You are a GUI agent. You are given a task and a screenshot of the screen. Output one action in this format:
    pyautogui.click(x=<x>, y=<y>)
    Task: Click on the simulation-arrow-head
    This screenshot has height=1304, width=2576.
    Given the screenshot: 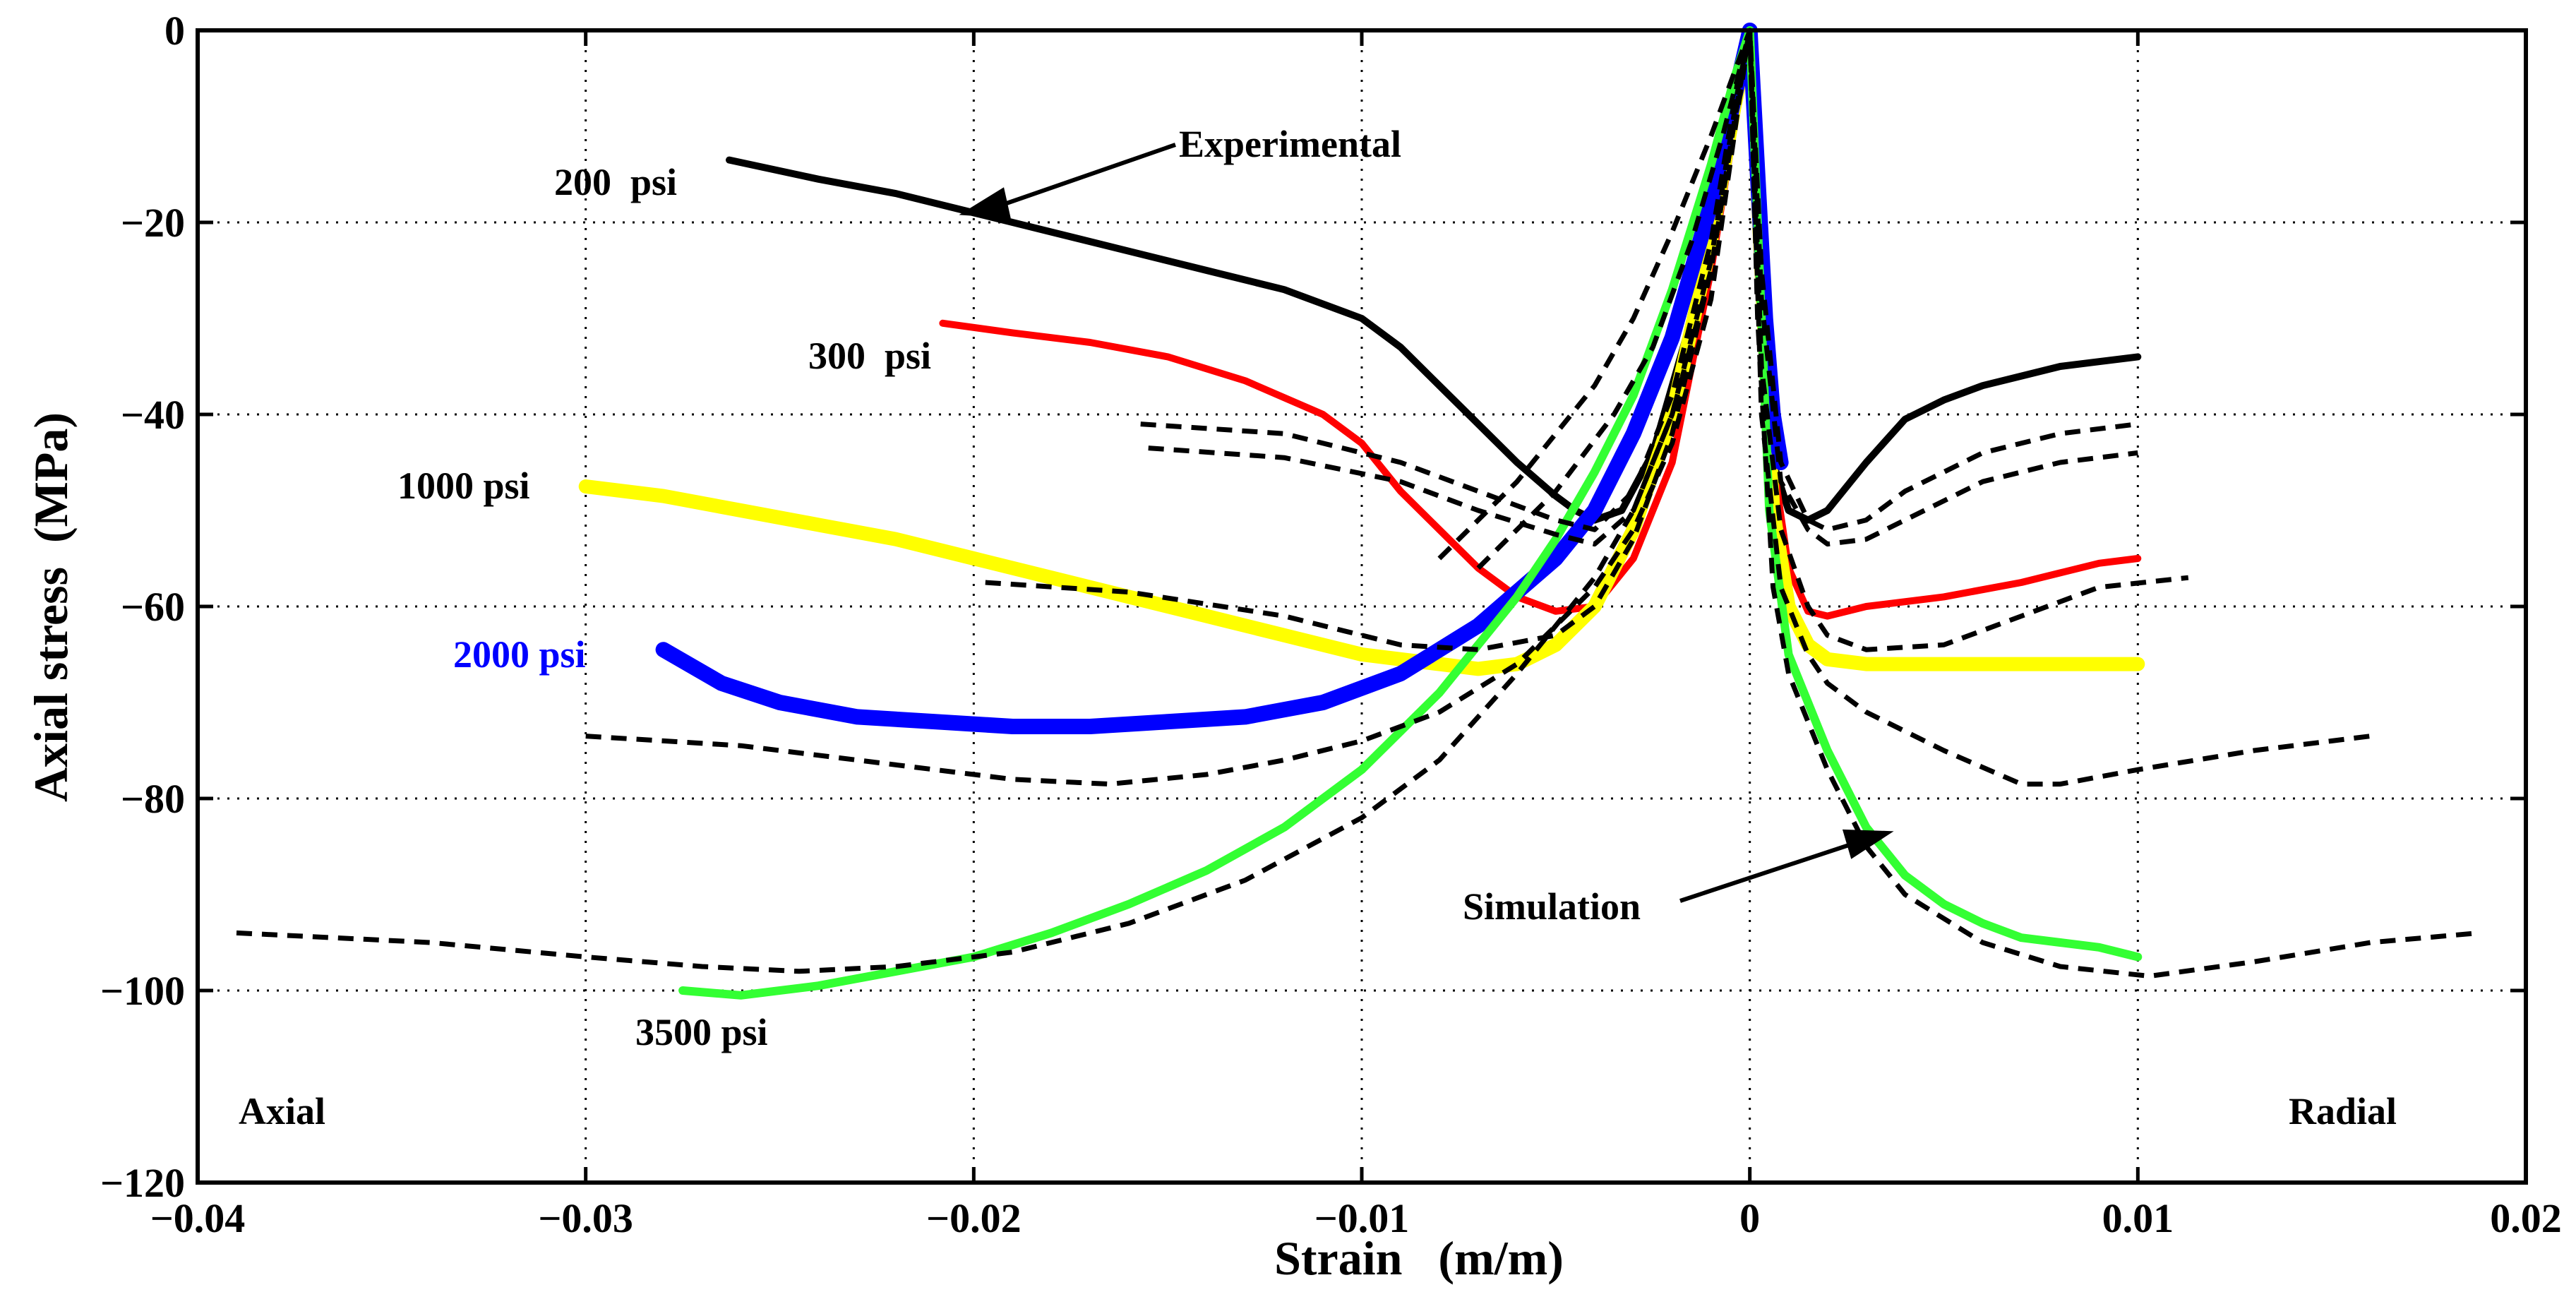 What is the action you would take?
    pyautogui.click(x=1868, y=844)
    